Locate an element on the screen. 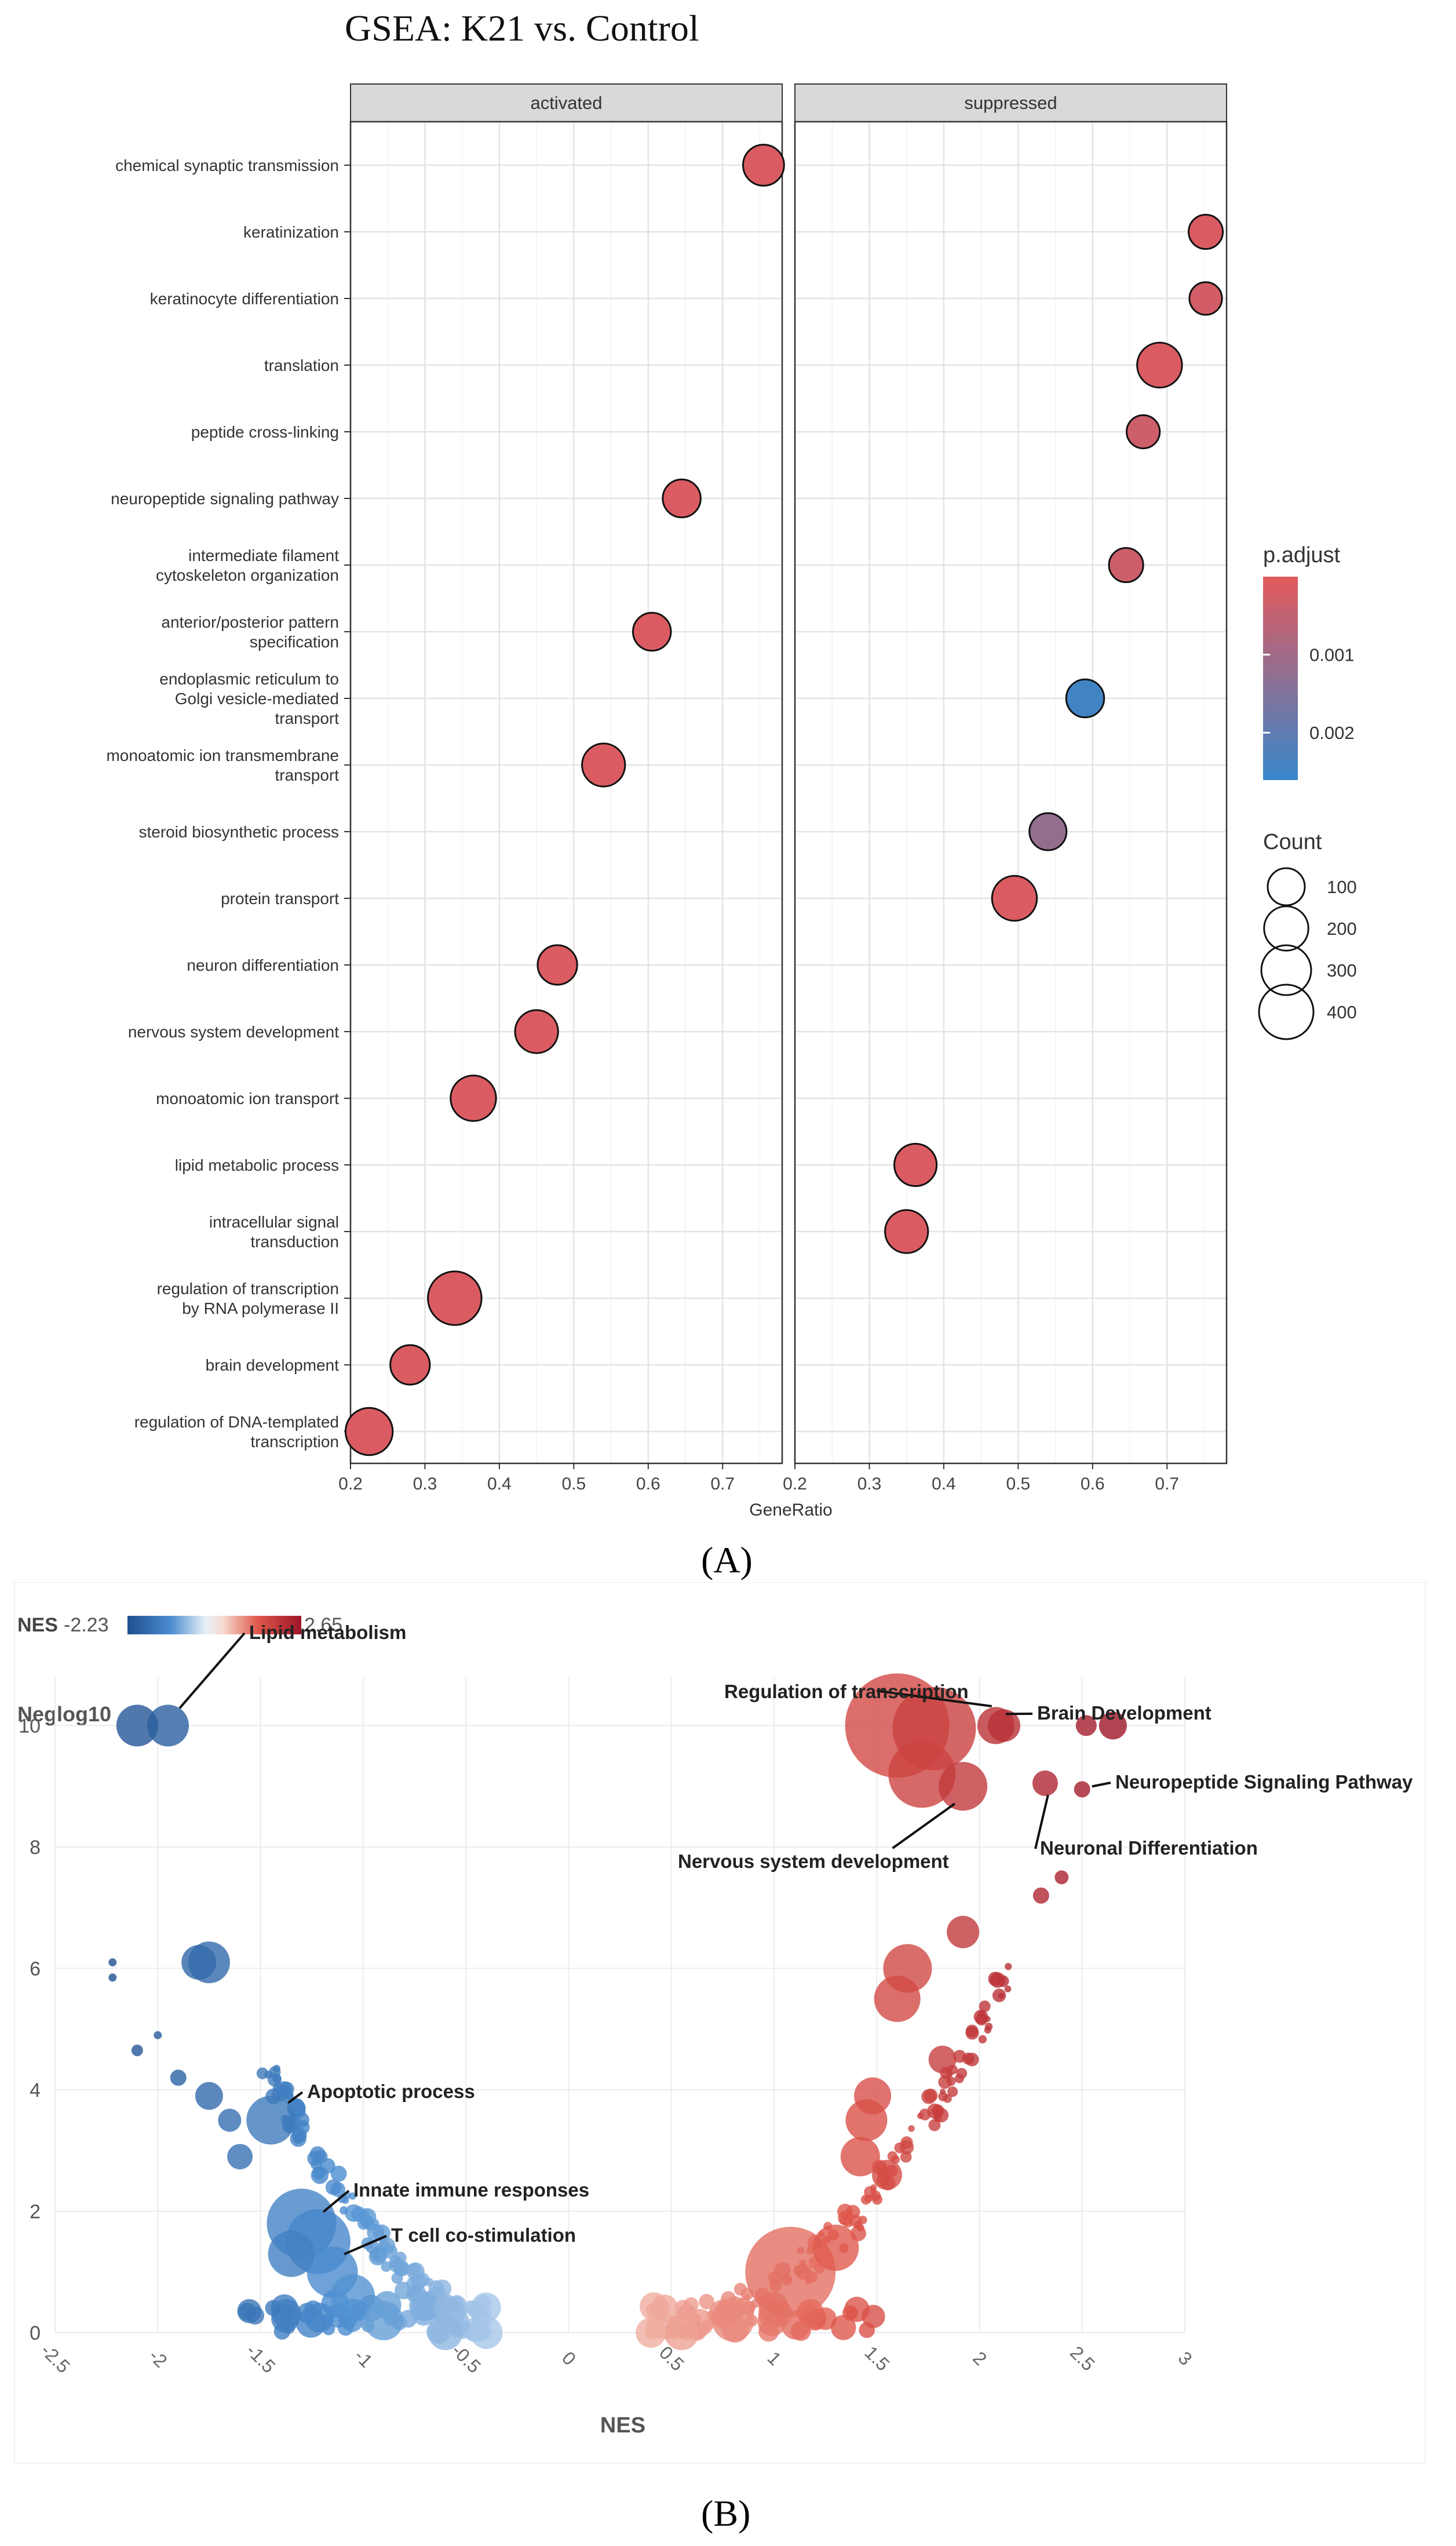 Image resolution: width=1456 pixels, height=2546 pixels. y-tick-label: 10 is located at coordinates (30, 1726).